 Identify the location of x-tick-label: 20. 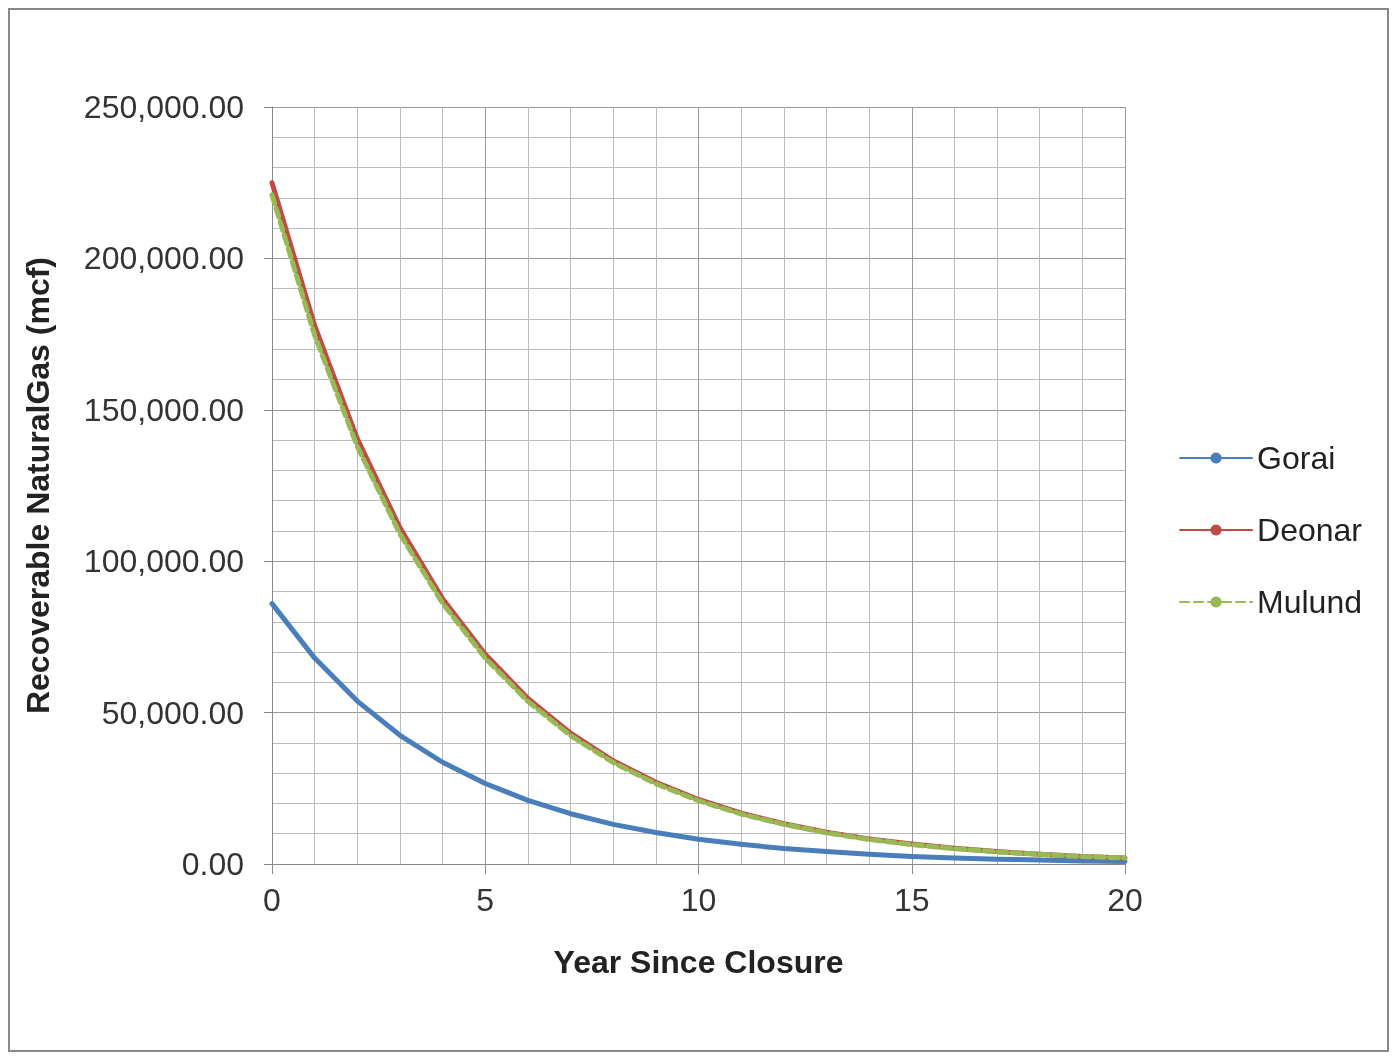
(1125, 900).